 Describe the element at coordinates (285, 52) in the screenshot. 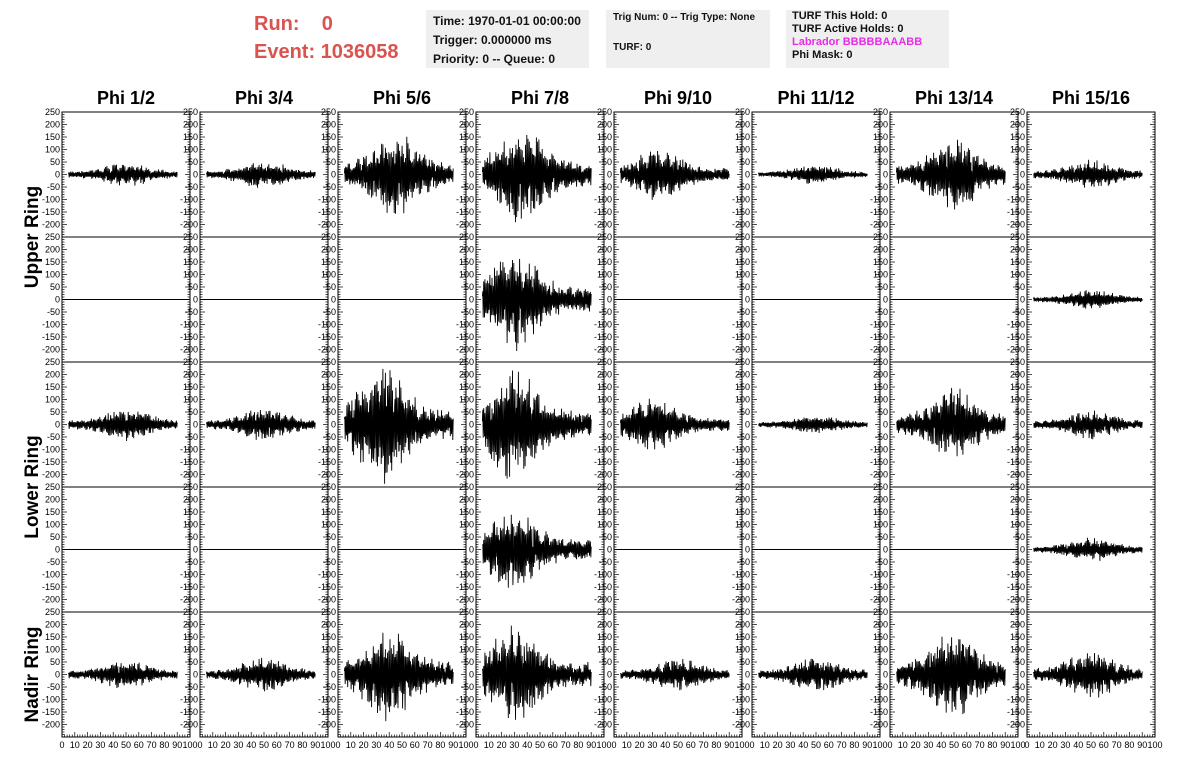

I see `event-label: Event:` at that location.